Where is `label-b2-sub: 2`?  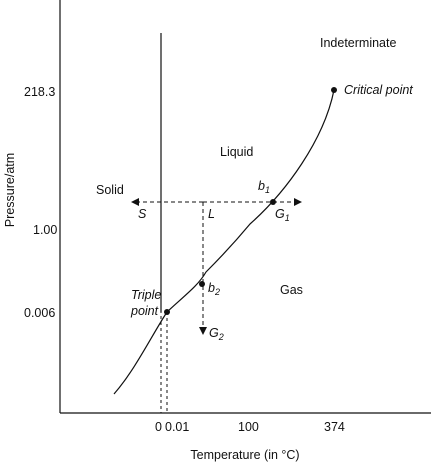 label-b2-sub: 2 is located at coordinates (217, 292).